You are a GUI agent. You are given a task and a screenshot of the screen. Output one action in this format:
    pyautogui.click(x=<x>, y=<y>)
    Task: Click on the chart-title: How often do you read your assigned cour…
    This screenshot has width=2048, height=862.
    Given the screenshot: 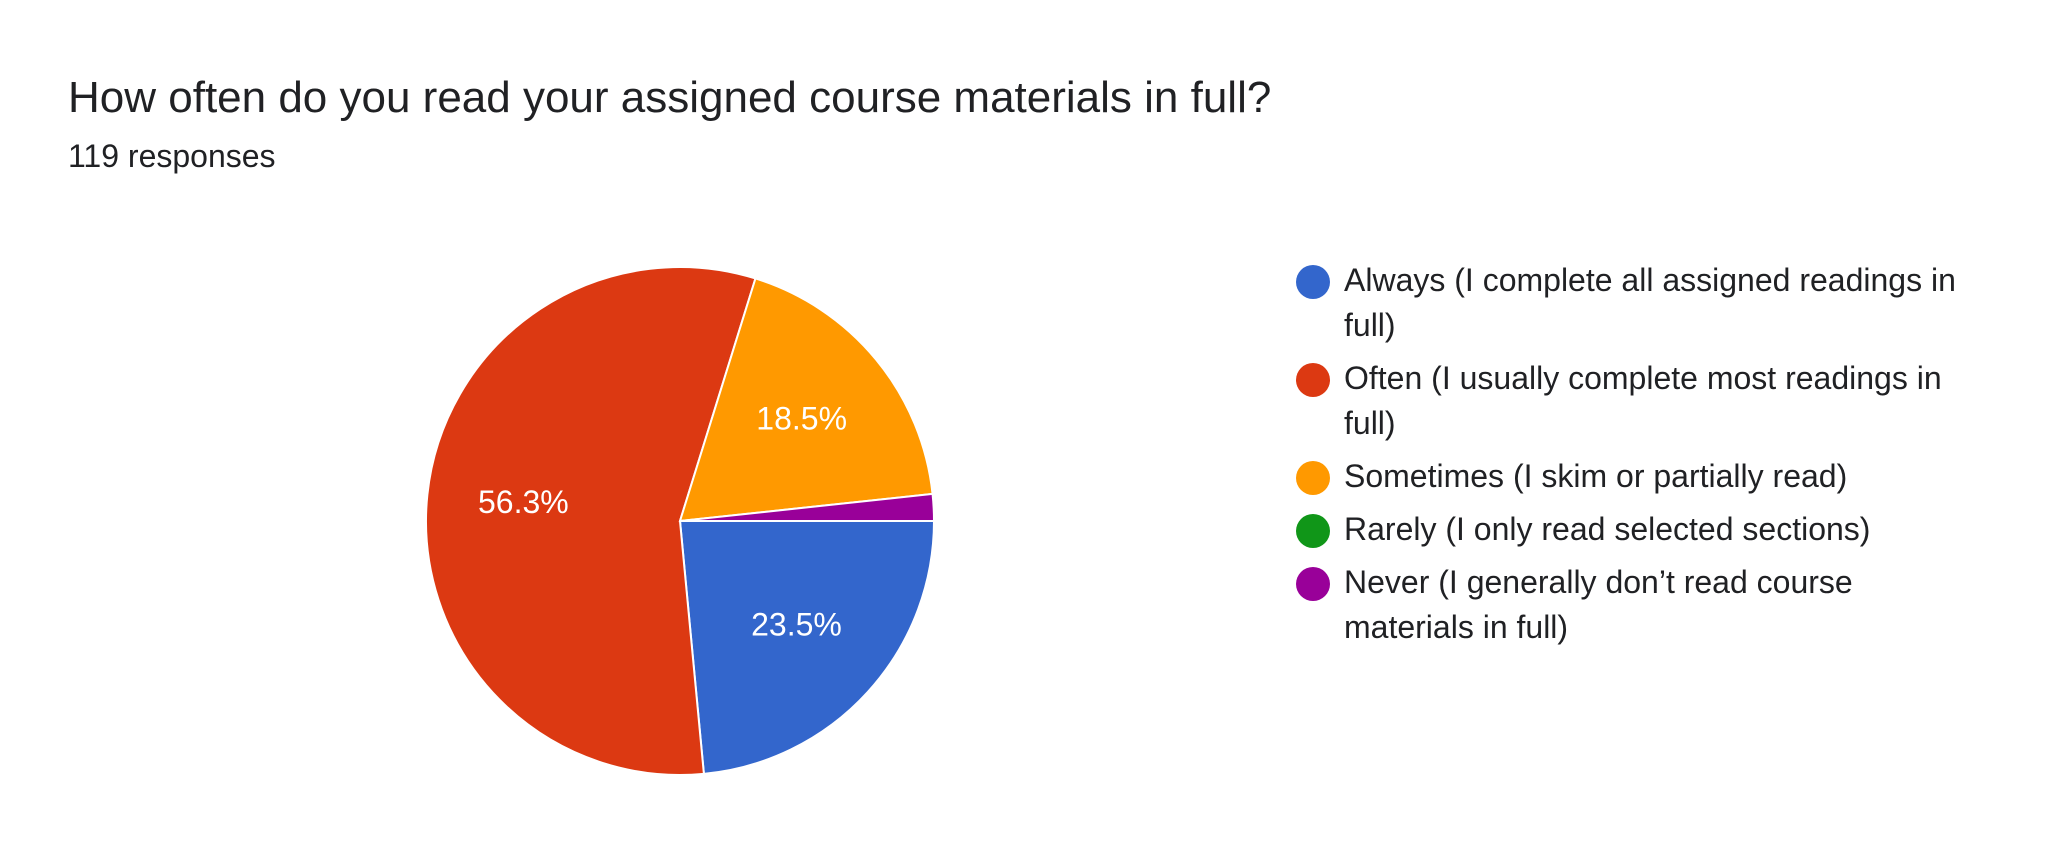 What is the action you would take?
    pyautogui.click(x=670, y=97)
    